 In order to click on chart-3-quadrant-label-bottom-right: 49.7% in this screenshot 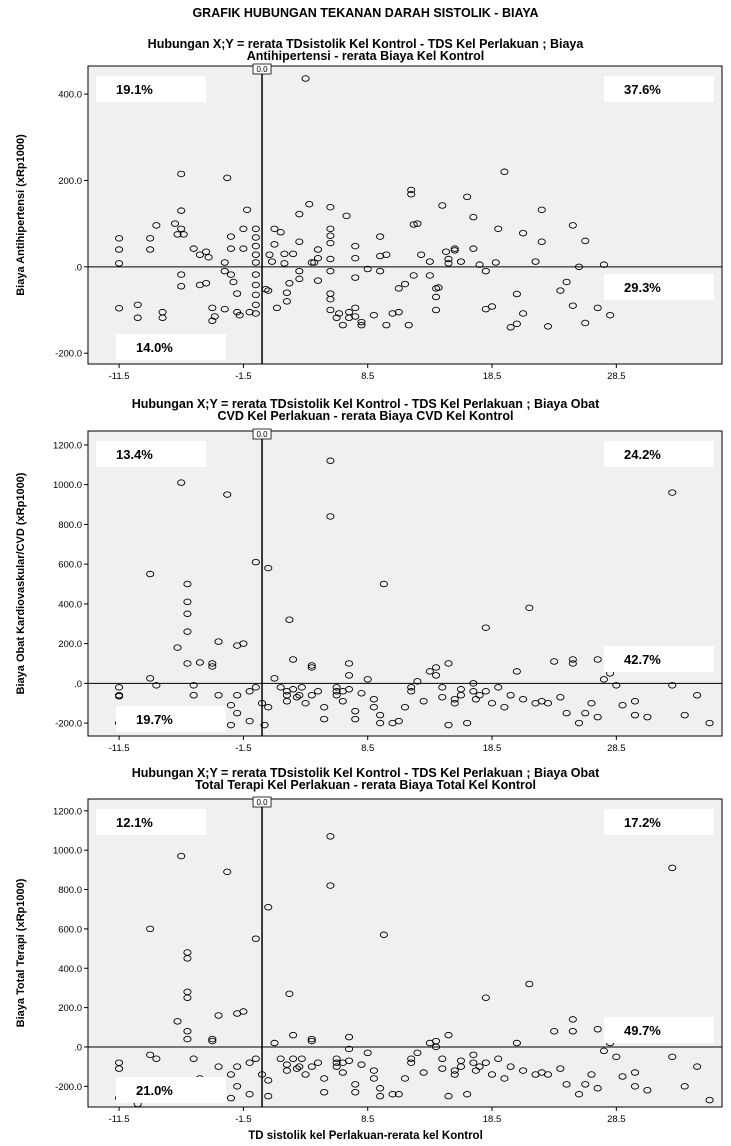, I will do `click(642, 1030)`.